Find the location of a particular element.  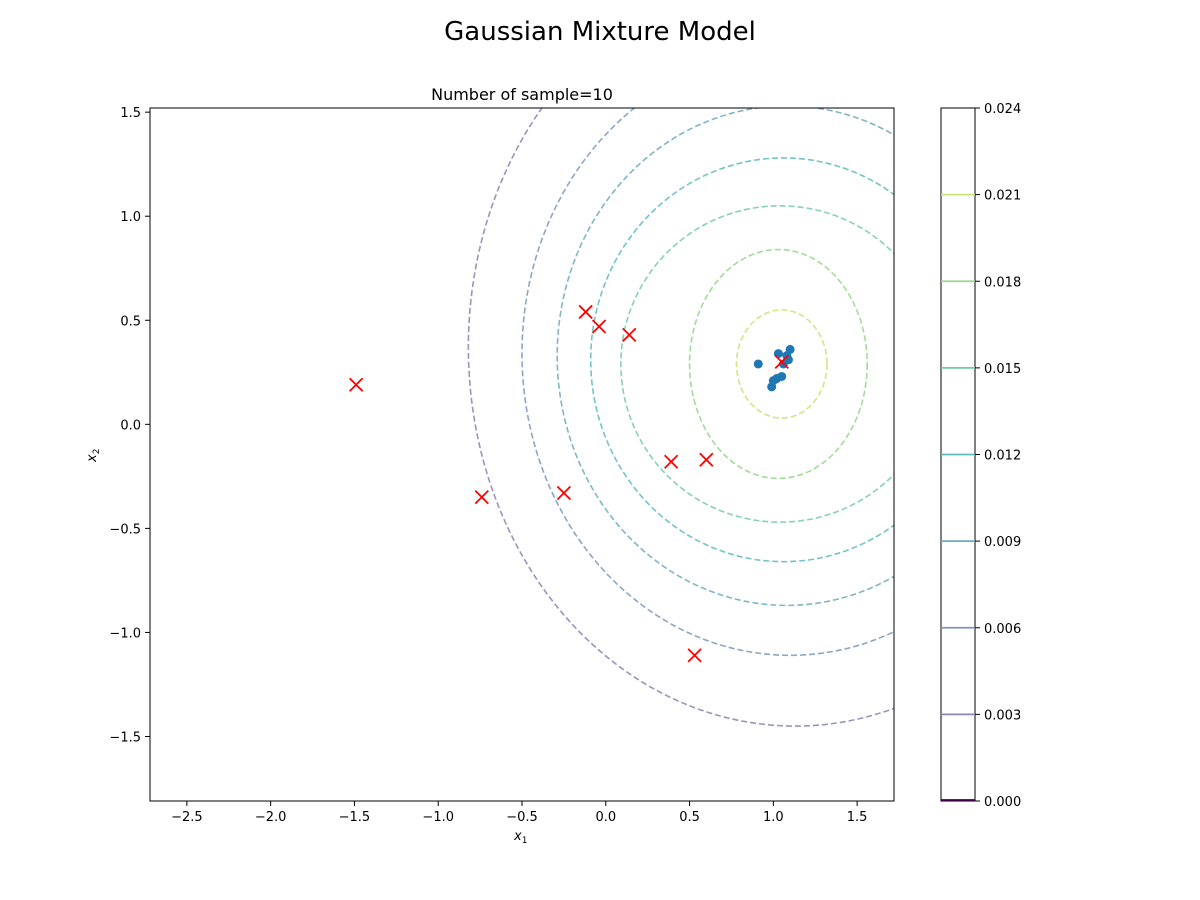

x-tick-label: 0.5 is located at coordinates (689, 817).